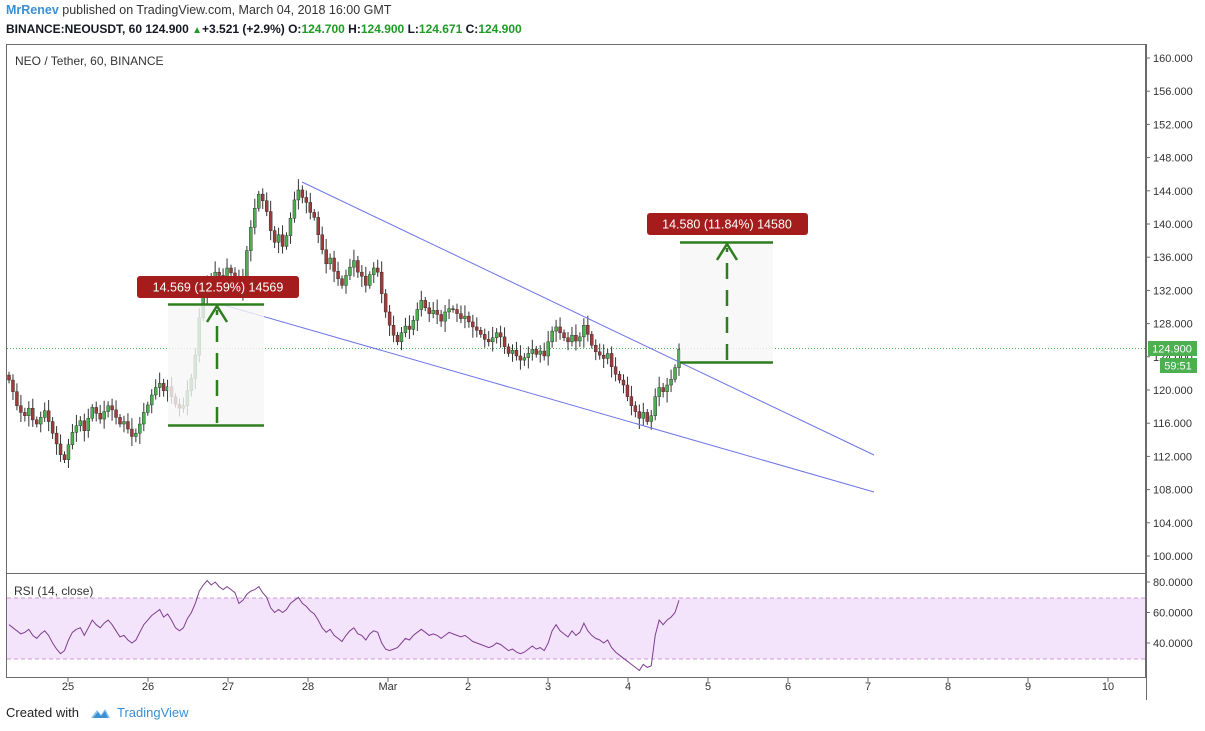 Image resolution: width=1205 pixels, height=731 pixels. I want to click on time-tick-label: 4, so click(628, 687).